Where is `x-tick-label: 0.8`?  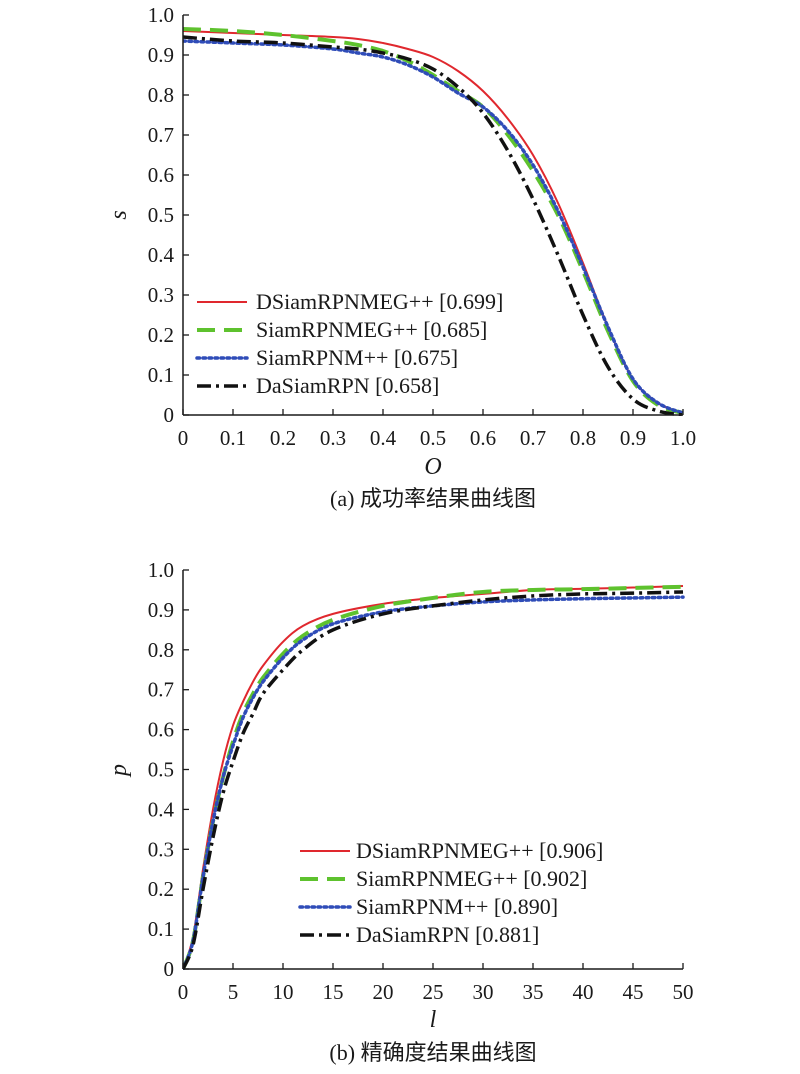
x-tick-label: 0.8 is located at coordinates (583, 438).